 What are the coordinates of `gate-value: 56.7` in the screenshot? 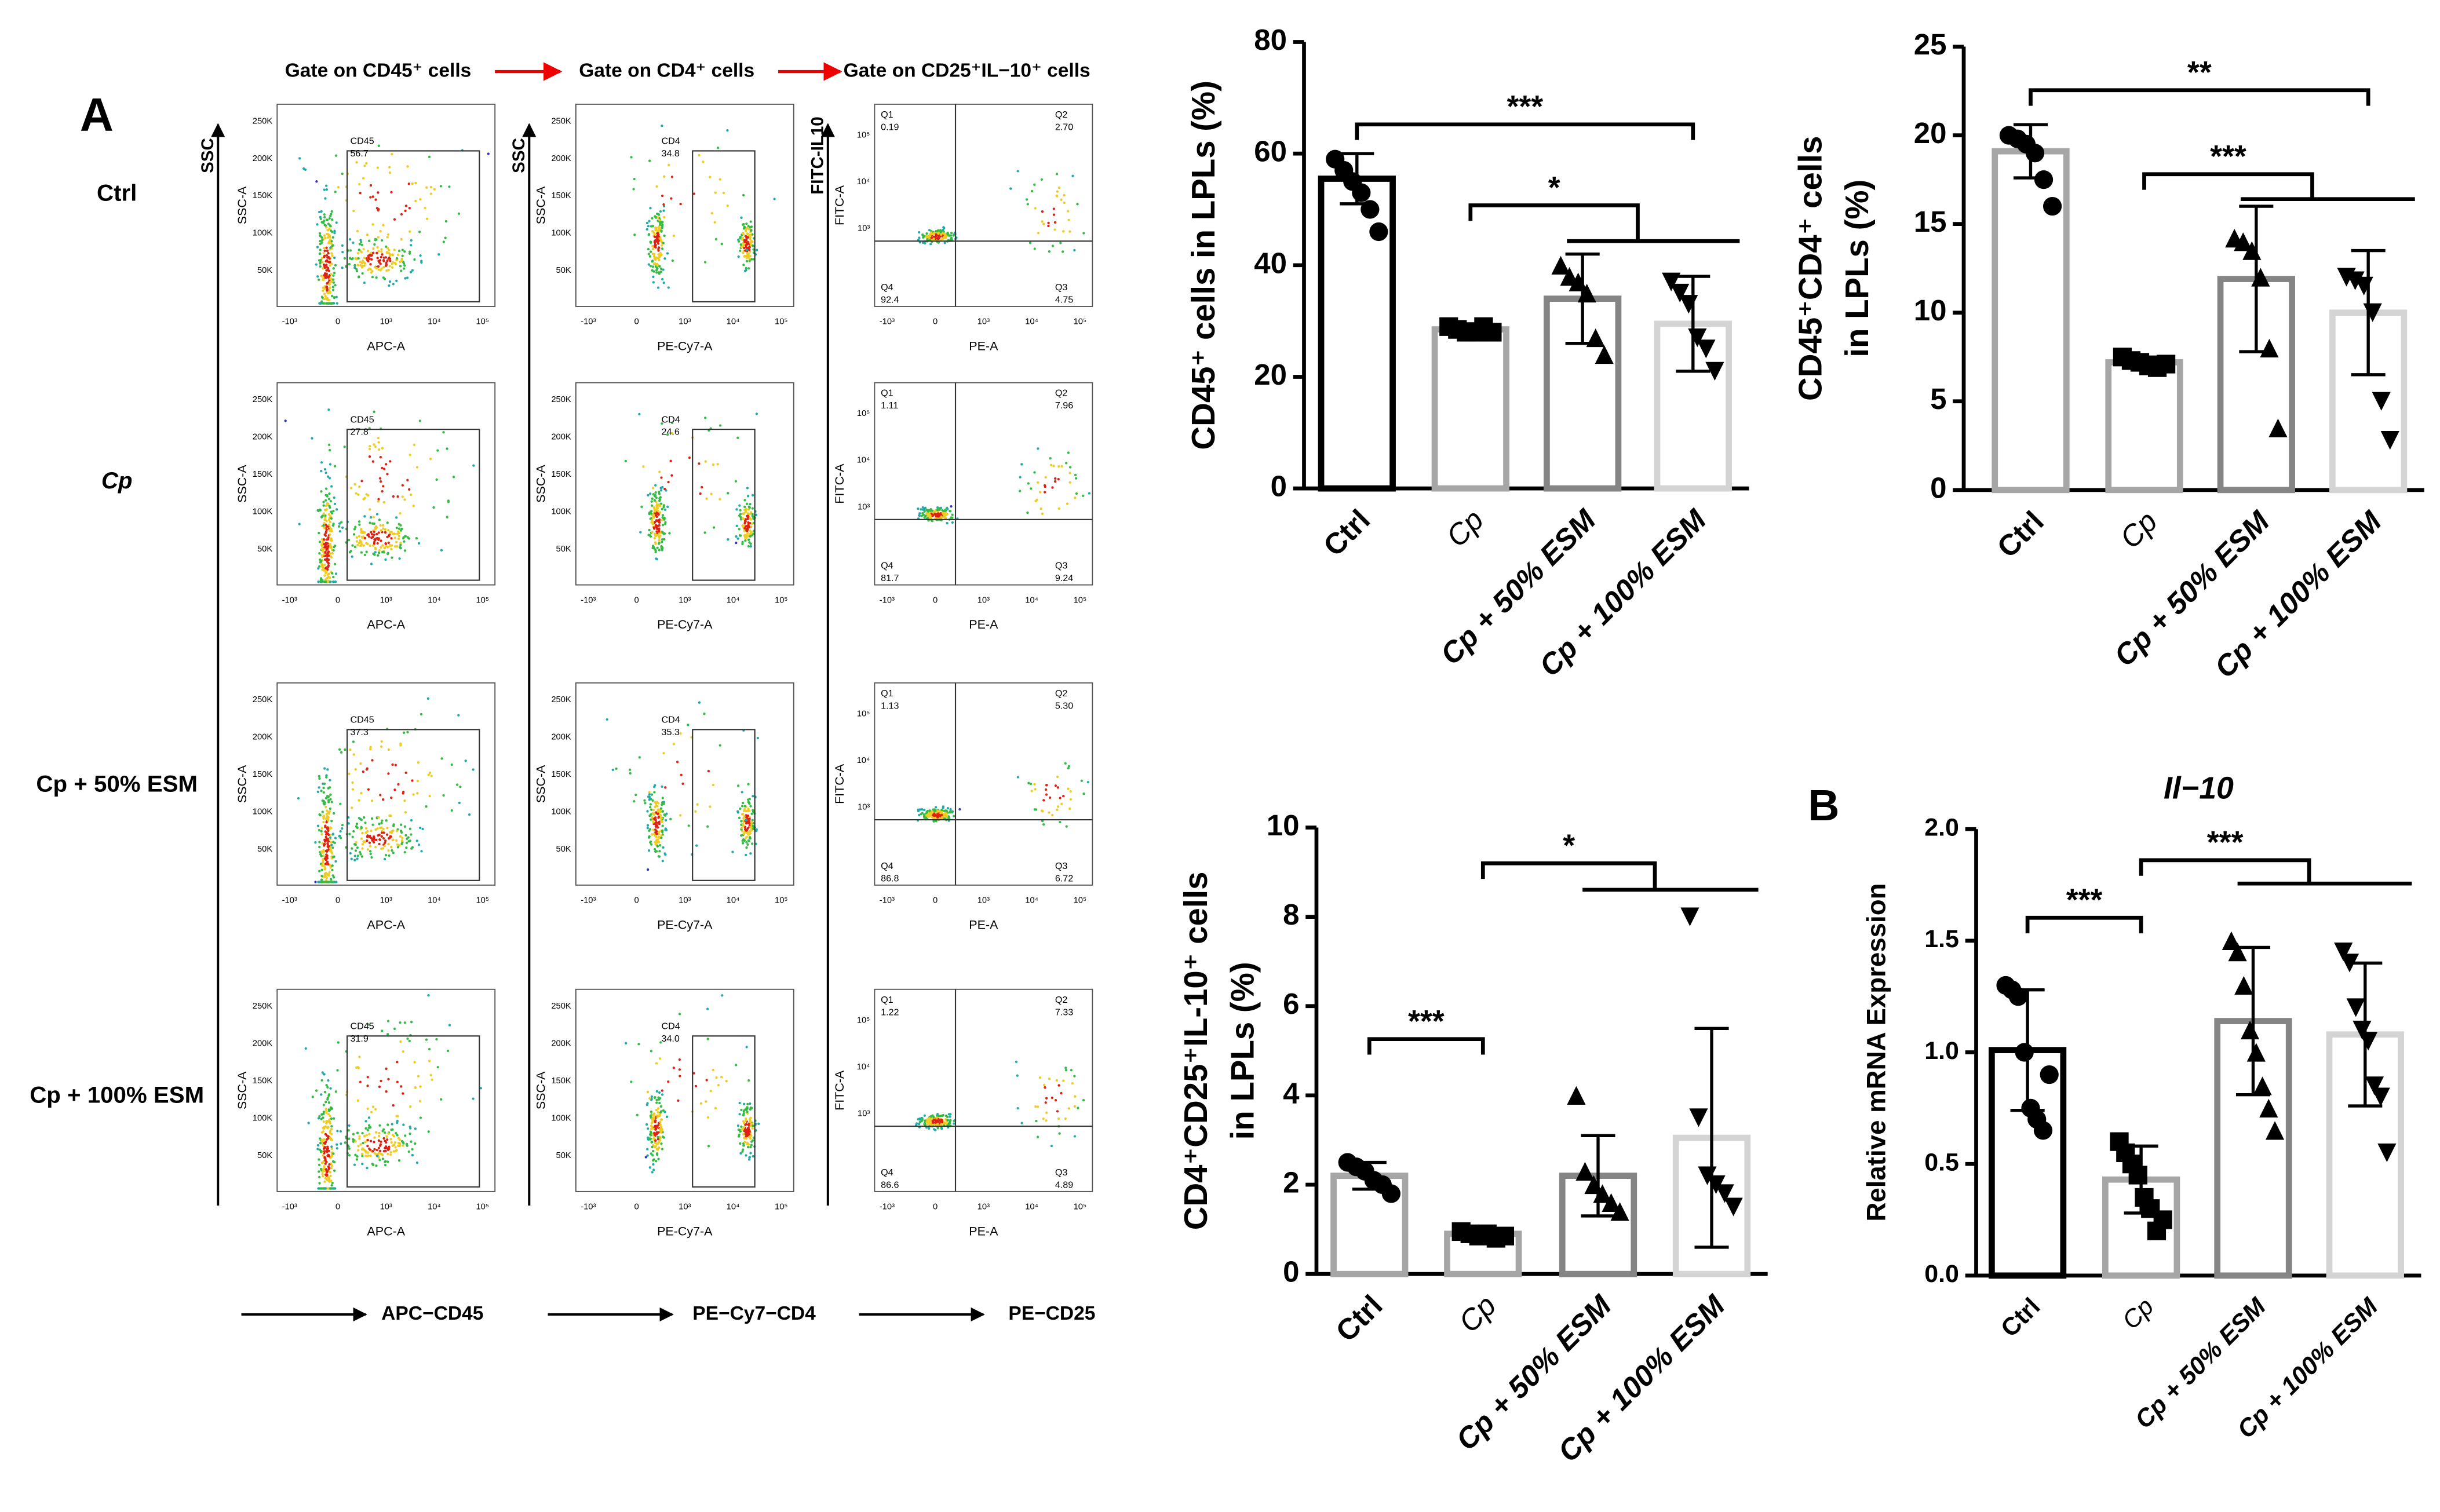 It's located at (359, 154).